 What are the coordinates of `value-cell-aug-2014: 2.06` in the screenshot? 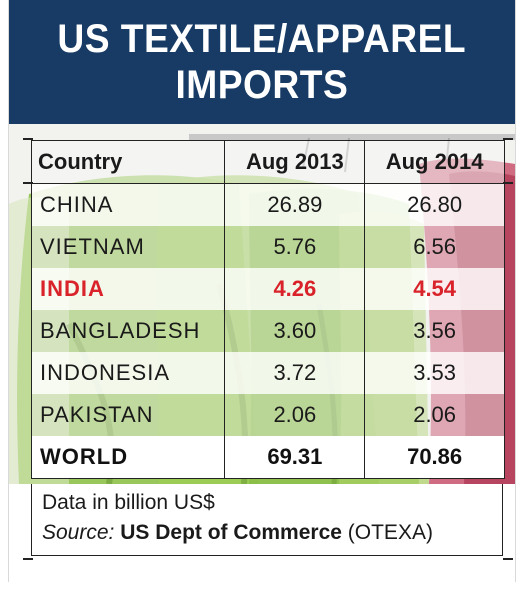 It's located at (434, 415).